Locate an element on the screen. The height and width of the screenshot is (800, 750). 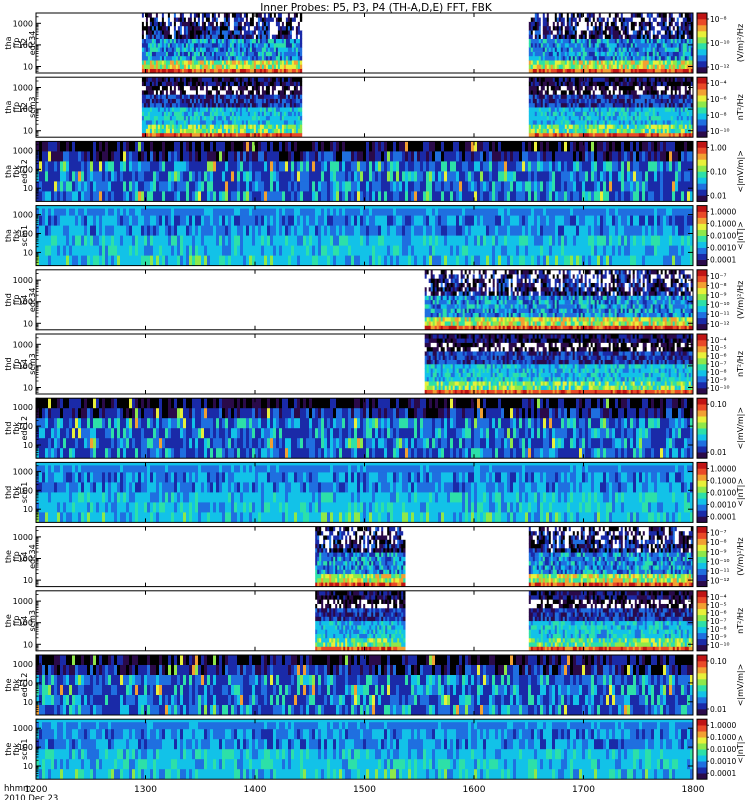
colorbar-label: <|nT|> is located at coordinates (740, 235).